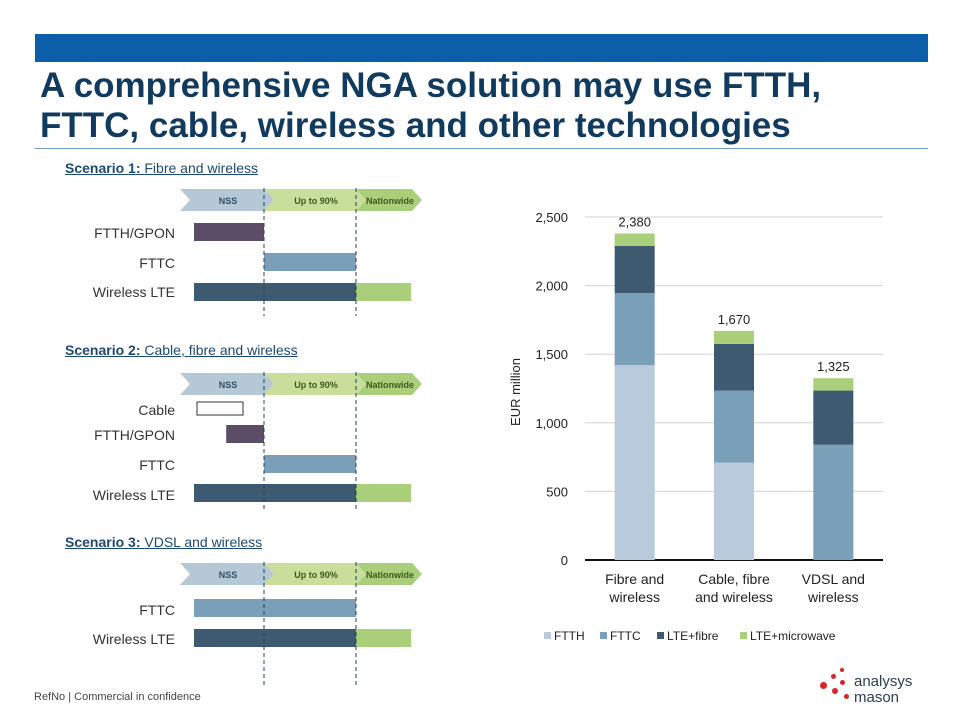 The image size is (960, 720). What do you see at coordinates (117, 697) in the screenshot?
I see `footer-text: RefNo | Commercial in confidence` at bounding box center [117, 697].